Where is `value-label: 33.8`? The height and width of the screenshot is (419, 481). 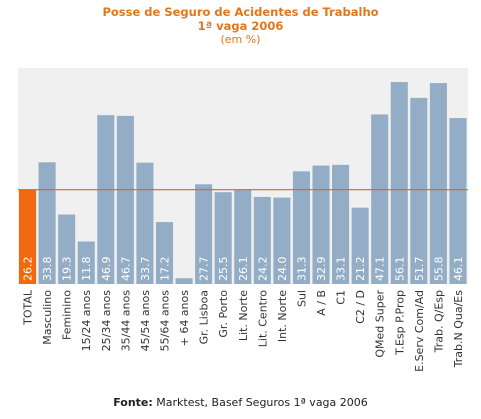 value-label: 33.8 is located at coordinates (47, 269).